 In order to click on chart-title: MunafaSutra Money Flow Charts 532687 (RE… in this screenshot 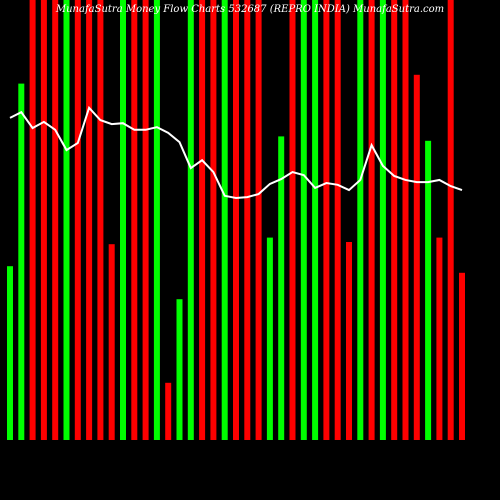, I will do `click(249, 9)`.